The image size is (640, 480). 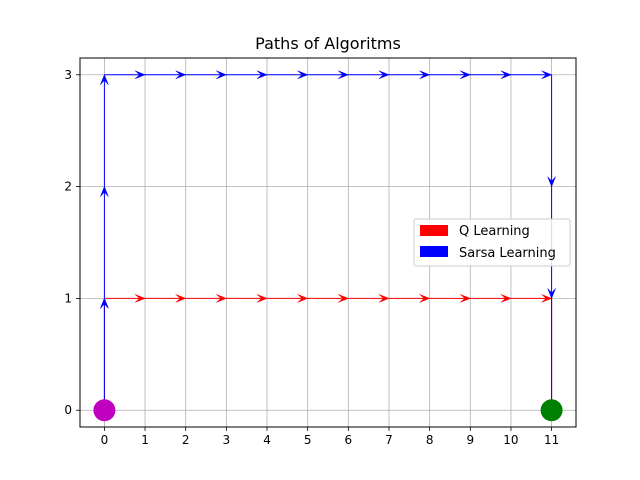 What do you see at coordinates (328, 43) in the screenshot?
I see `chart-title: Paths of Algoritms` at bounding box center [328, 43].